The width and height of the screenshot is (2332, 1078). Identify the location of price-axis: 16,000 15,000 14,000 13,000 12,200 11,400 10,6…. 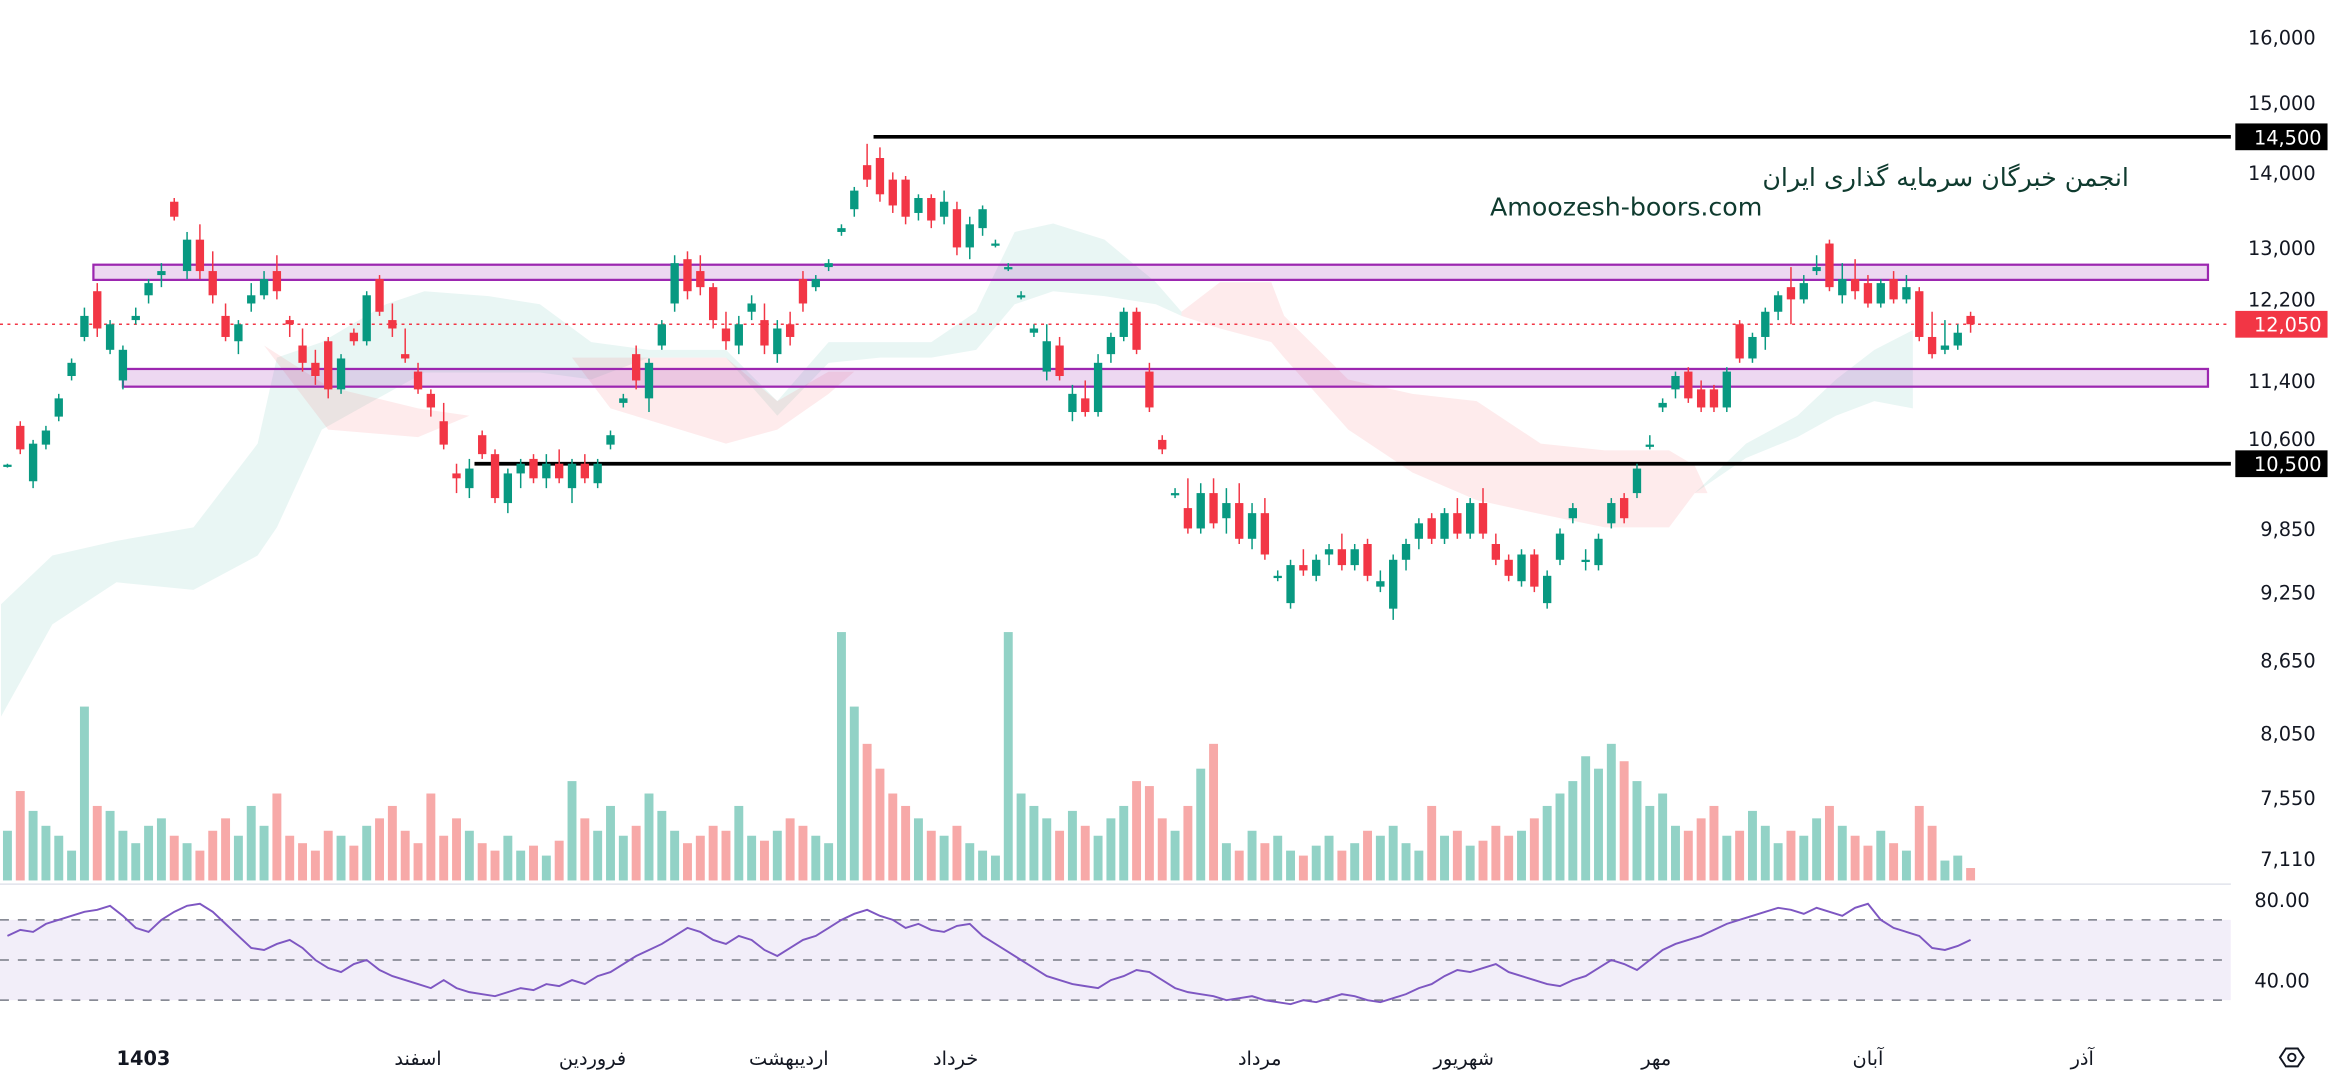
(2281, 508).